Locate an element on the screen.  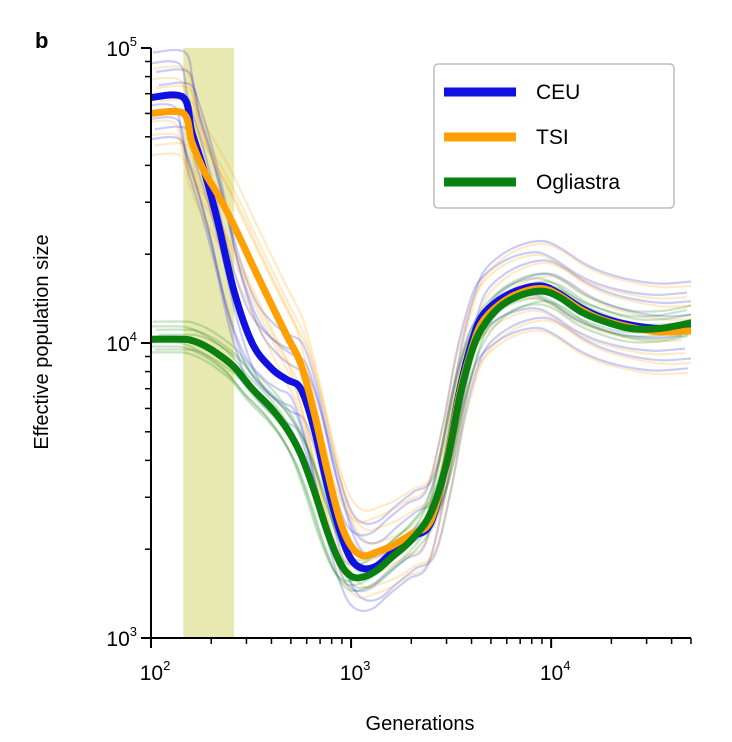
legend-label-ogliastra: Ogliastra is located at coordinates (578, 182).